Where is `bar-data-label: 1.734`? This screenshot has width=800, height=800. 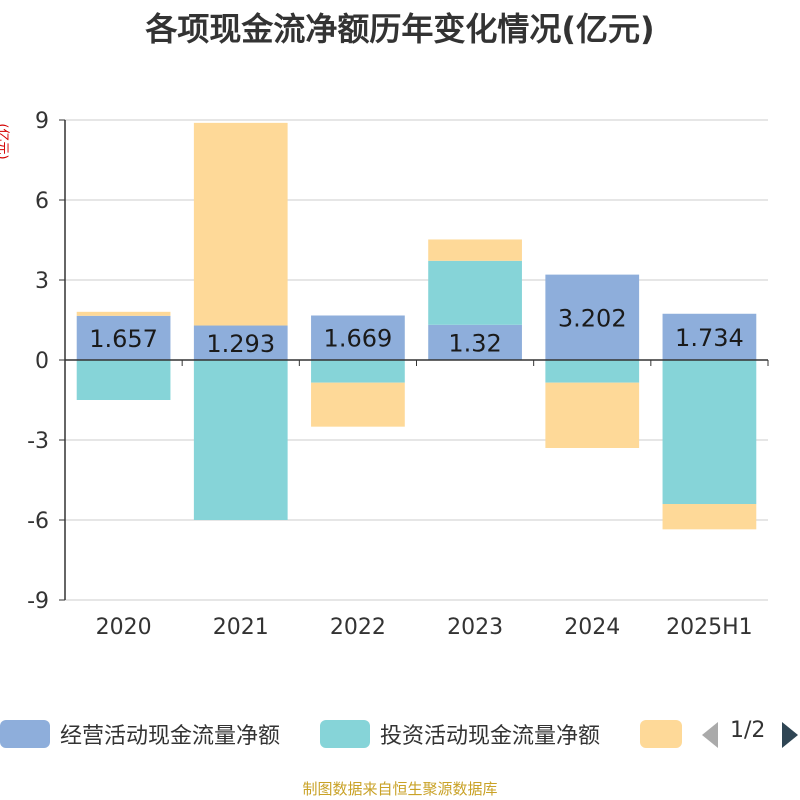 bar-data-label: 1.734 is located at coordinates (709, 338).